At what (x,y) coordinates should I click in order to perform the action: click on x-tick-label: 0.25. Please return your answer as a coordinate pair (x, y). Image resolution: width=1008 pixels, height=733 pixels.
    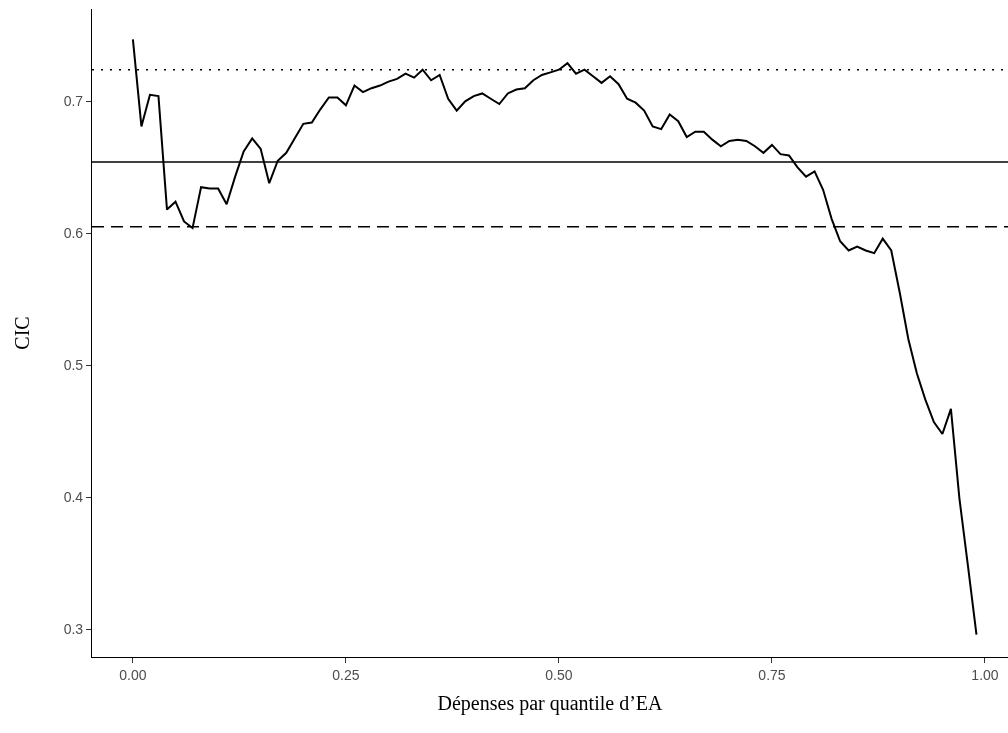
    Looking at the image, I should click on (346, 674).